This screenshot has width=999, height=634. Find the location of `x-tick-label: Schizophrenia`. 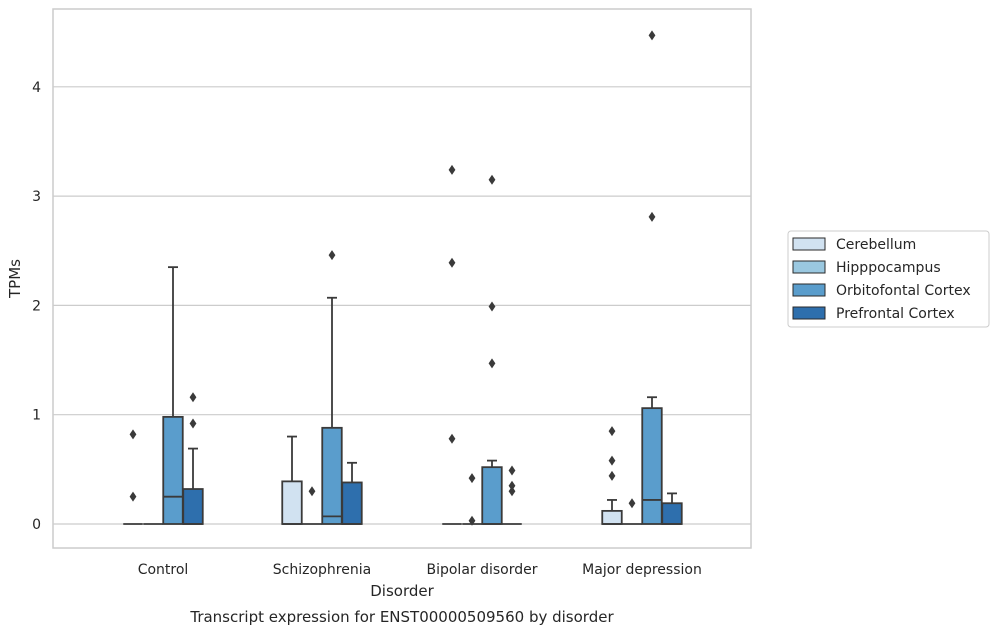

x-tick-label: Schizophrenia is located at coordinates (322, 570).